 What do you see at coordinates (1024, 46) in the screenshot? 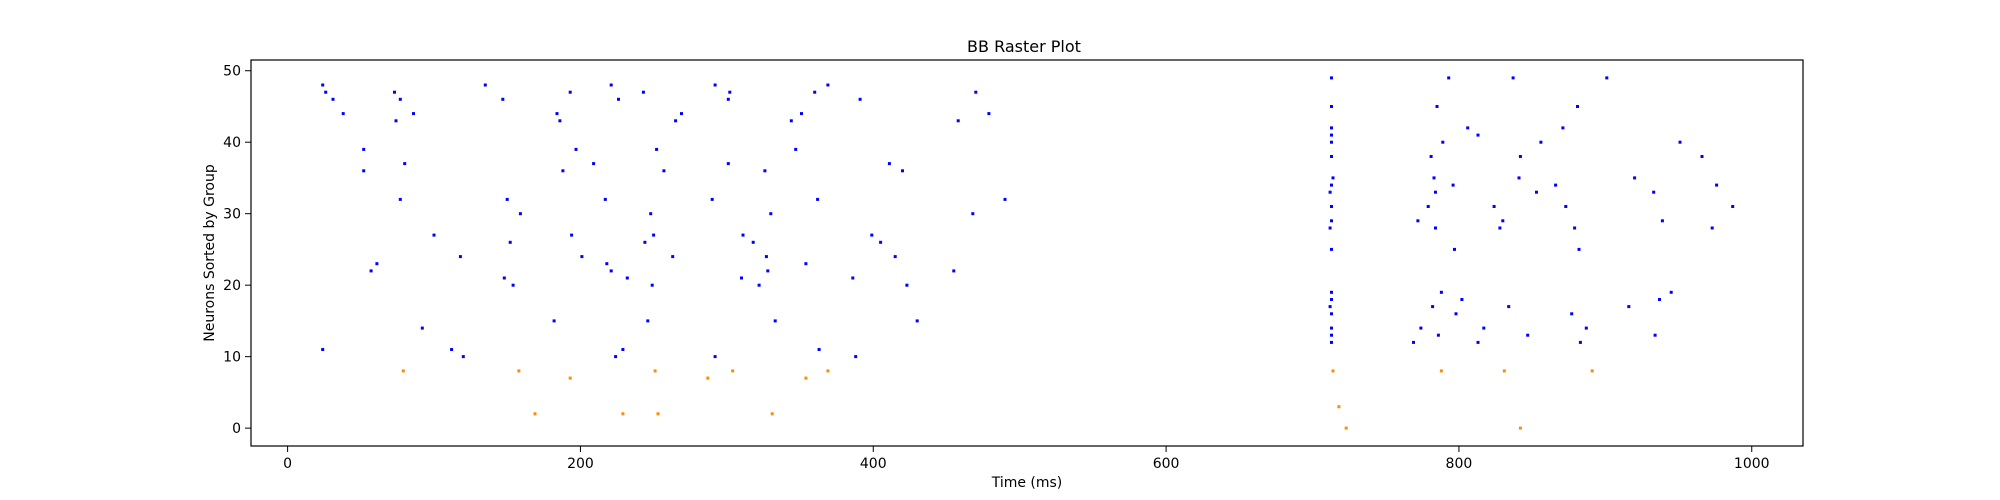
I see `chart-title: BB Raster Plot` at bounding box center [1024, 46].